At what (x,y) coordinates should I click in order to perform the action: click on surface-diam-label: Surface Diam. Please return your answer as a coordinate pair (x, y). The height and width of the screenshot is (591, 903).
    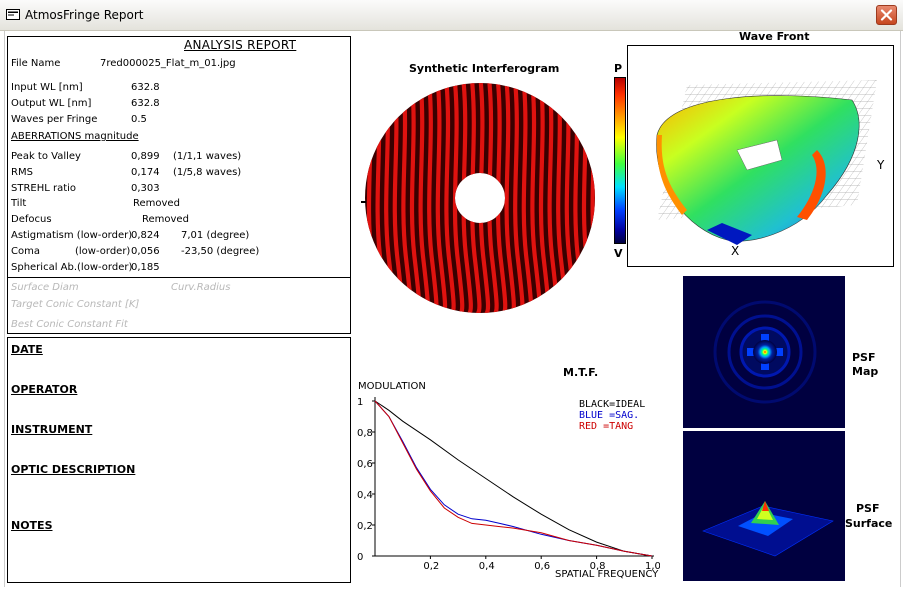
    Looking at the image, I should click on (45, 287).